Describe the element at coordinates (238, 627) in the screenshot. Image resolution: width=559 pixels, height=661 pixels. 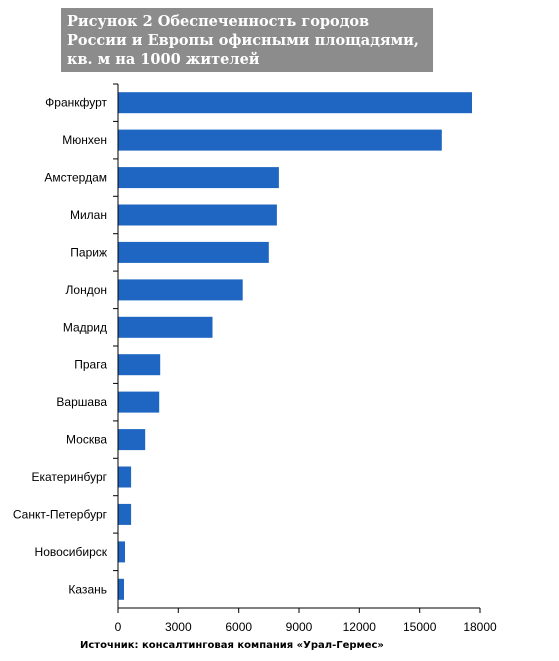
I see `x-tick-label: 6000` at that location.